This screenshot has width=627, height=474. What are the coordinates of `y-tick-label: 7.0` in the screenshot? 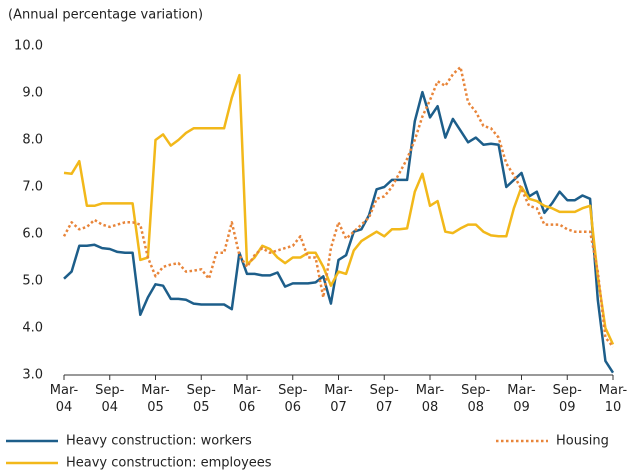 It's located at (32, 187).